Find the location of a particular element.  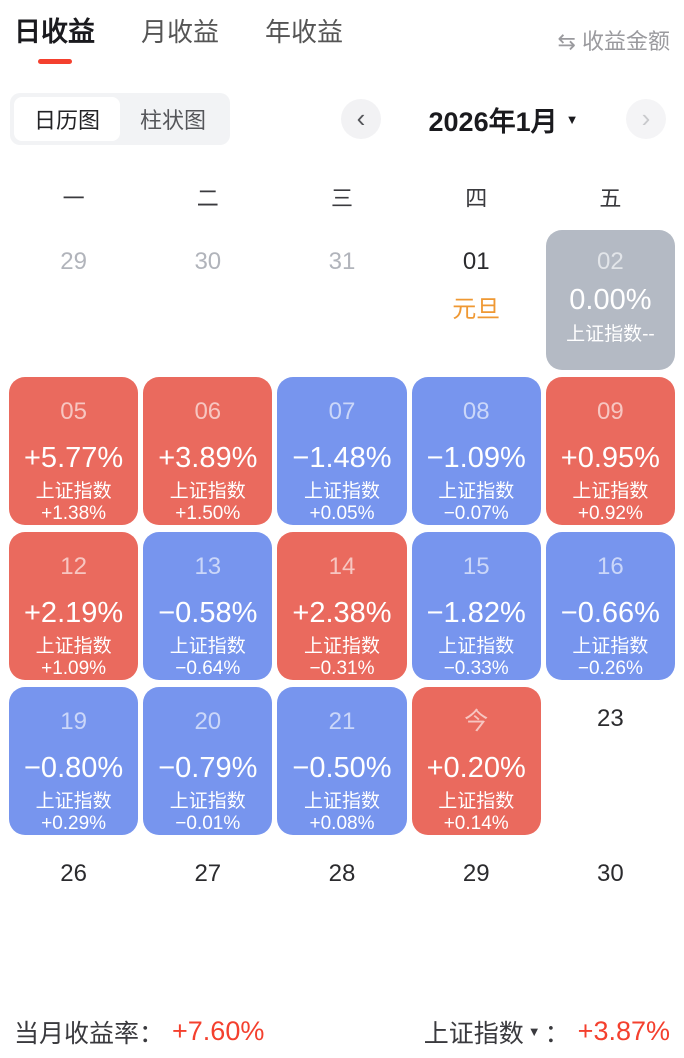

index-return-value: +3.87% is located at coordinates (623, 1031).